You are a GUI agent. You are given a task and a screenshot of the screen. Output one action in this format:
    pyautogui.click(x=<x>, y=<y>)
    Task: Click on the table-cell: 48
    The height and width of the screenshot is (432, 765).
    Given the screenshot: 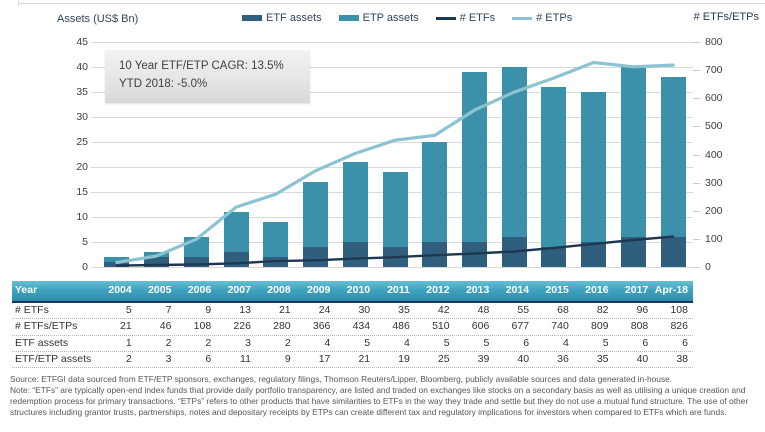 What is the action you would take?
    pyautogui.click(x=483, y=310)
    